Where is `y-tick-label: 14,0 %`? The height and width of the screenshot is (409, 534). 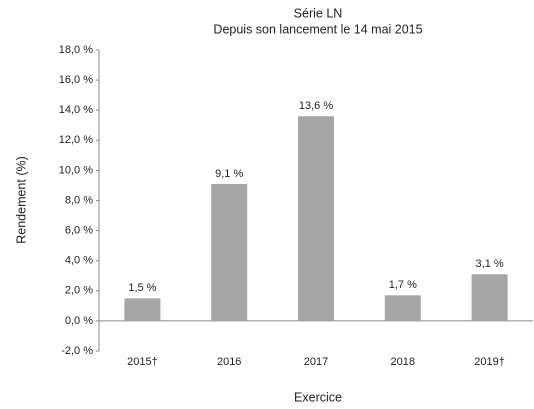
y-tick-label: 14,0 % is located at coordinates (76, 110).